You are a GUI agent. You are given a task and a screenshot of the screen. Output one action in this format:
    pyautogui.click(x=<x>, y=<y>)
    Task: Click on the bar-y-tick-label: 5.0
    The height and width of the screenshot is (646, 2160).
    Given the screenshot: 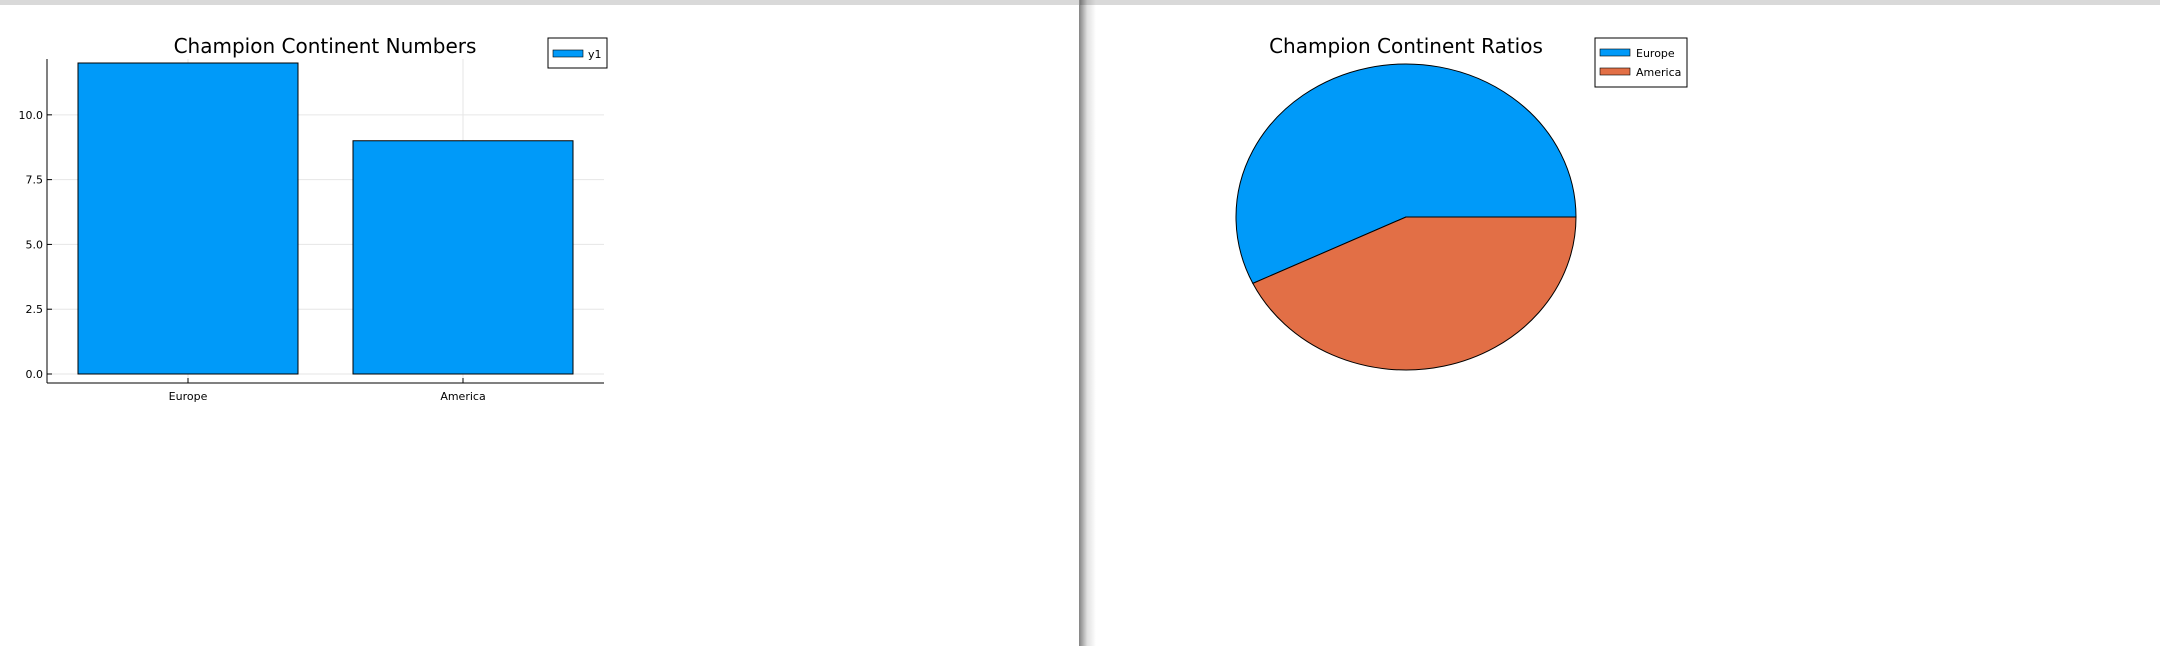 What is the action you would take?
    pyautogui.click(x=35, y=244)
    